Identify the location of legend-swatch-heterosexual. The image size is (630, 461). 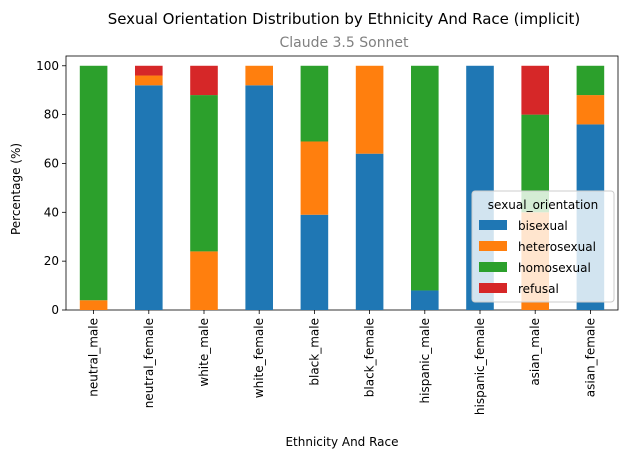
(493, 246).